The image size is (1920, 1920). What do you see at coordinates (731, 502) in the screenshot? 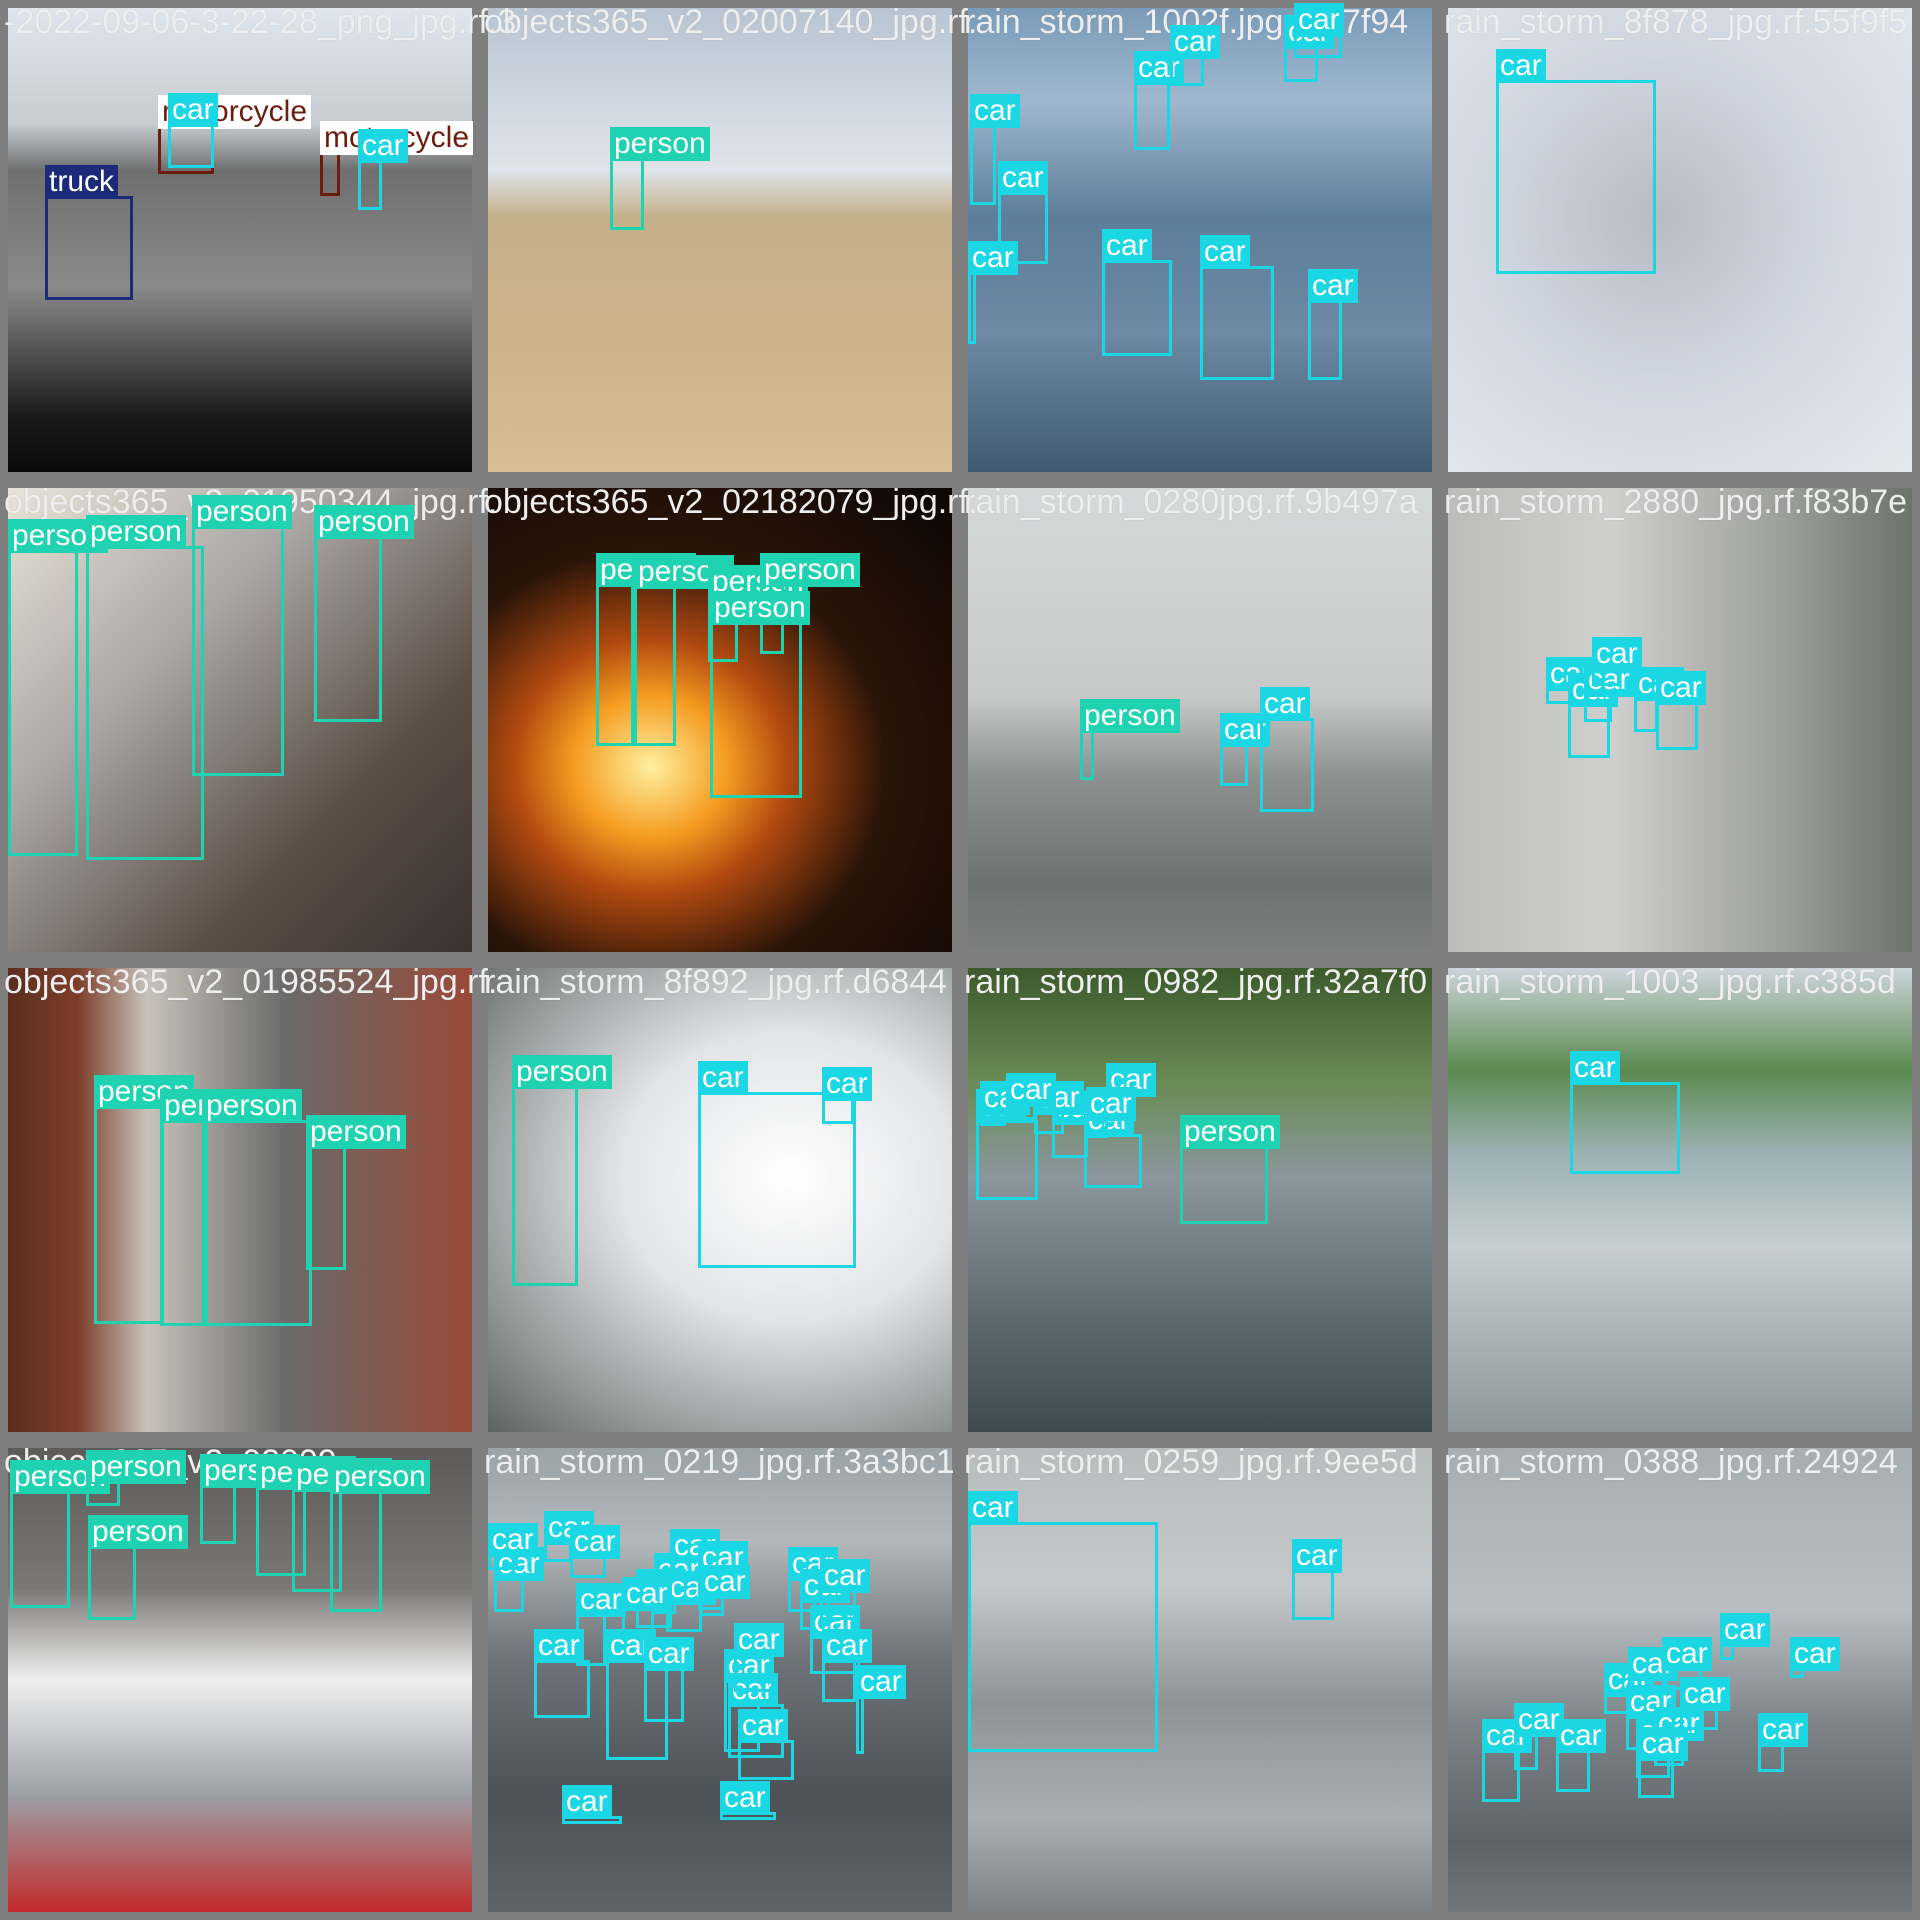
I see `tile-filename: objects365_v2_02182079_jpg.rf.` at bounding box center [731, 502].